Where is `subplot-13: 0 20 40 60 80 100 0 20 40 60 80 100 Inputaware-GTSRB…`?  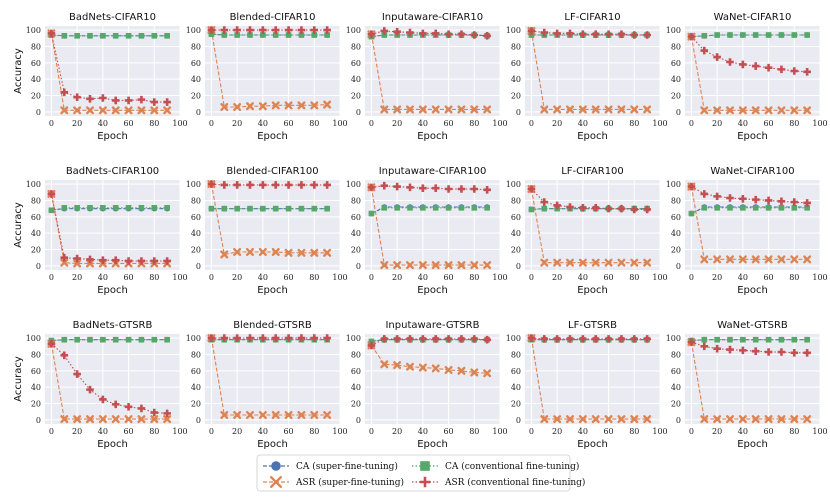 subplot-13: 0 20 40 60 80 100 0 20 40 60 80 100 Inputaware-GTSRB… is located at coordinates (427, 385).